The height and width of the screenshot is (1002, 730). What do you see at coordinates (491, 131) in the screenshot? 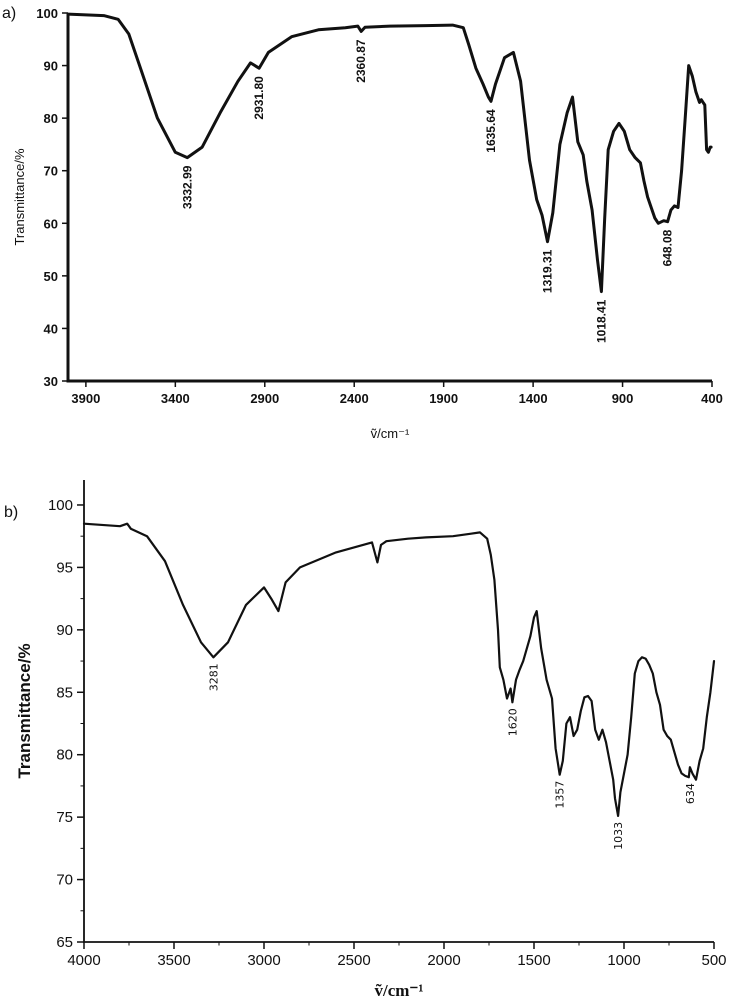
I see `peak-label: 1635.64` at bounding box center [491, 131].